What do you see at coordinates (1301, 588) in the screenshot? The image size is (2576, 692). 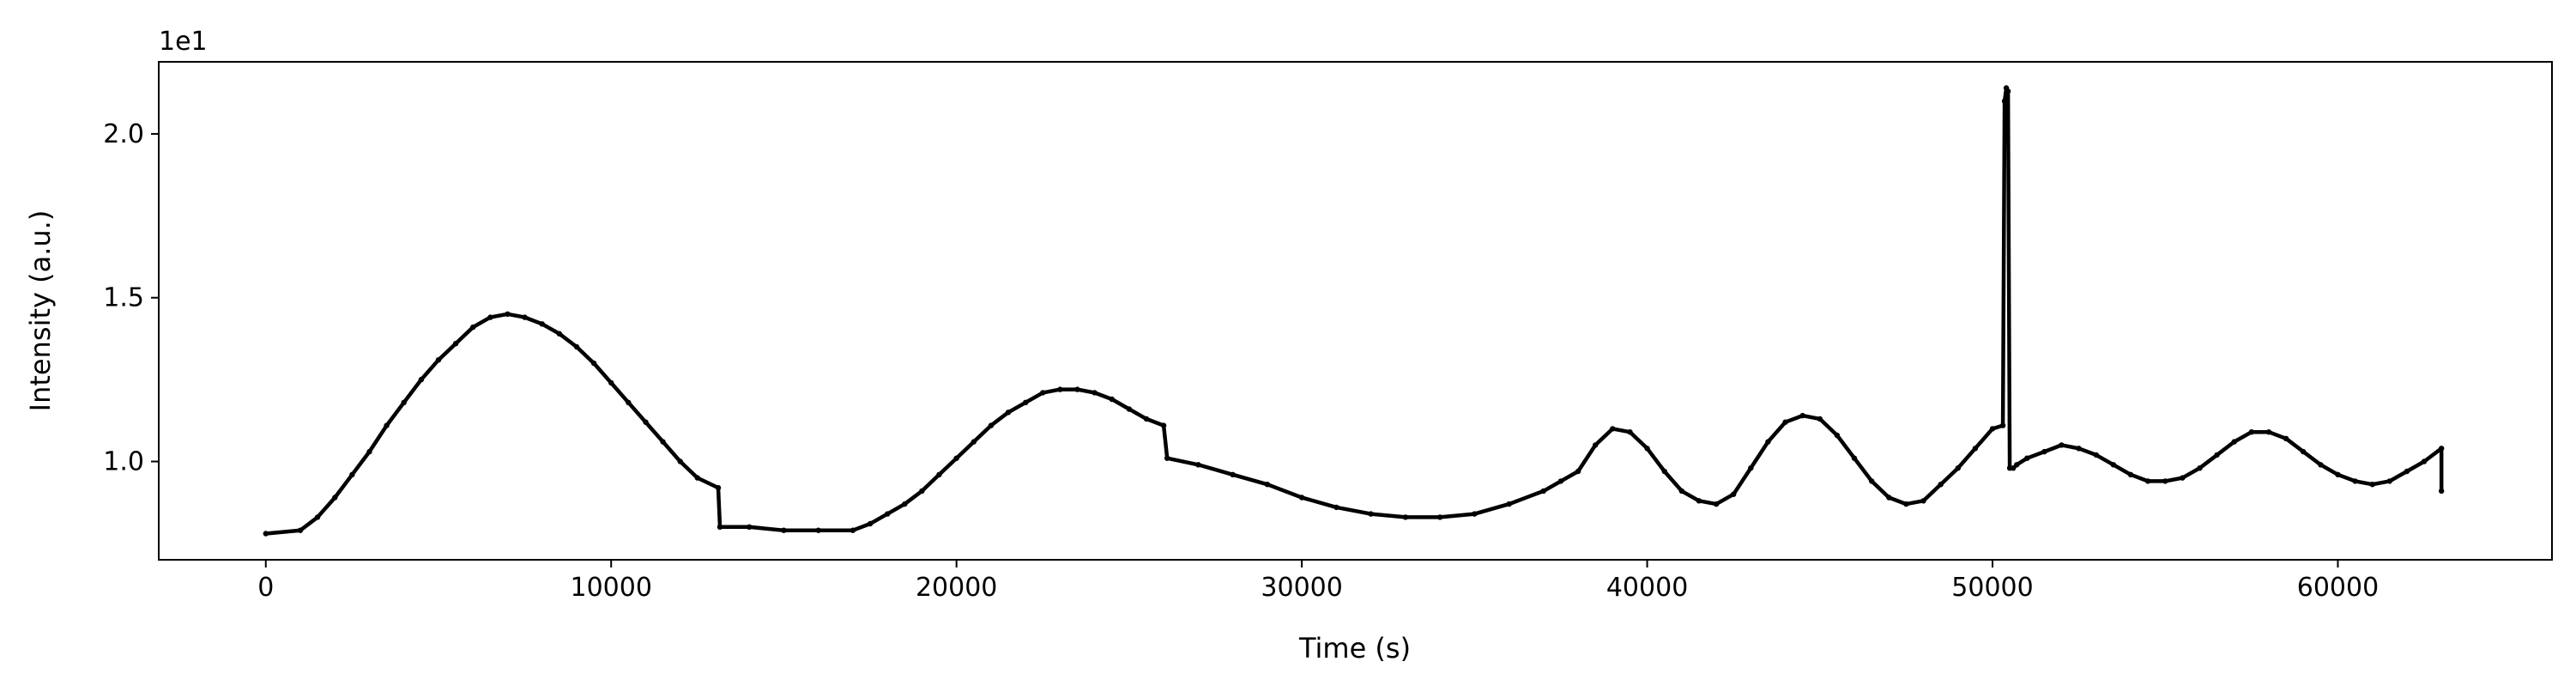 I see `x-tick-label: 30000` at bounding box center [1301, 588].